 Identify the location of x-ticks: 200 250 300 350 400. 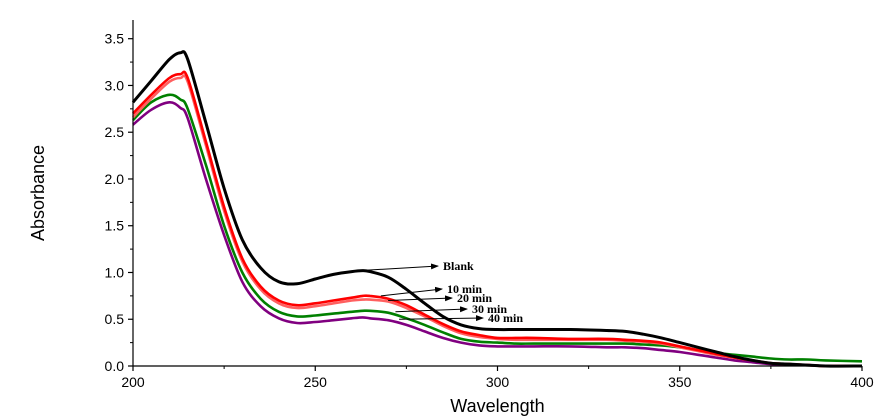
(497, 378).